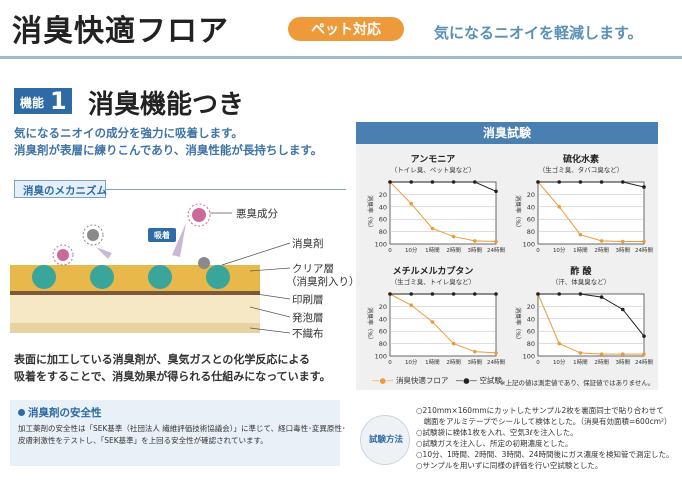 This screenshot has width=682, height=483. Describe the element at coordinates (346, 29) in the screenshot. I see `pet-badge: ペット対応` at that location.